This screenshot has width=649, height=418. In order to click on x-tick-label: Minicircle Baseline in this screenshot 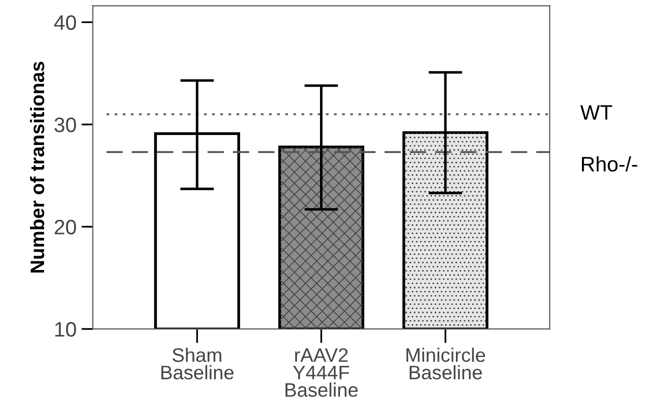, I will do `click(446, 364)`.